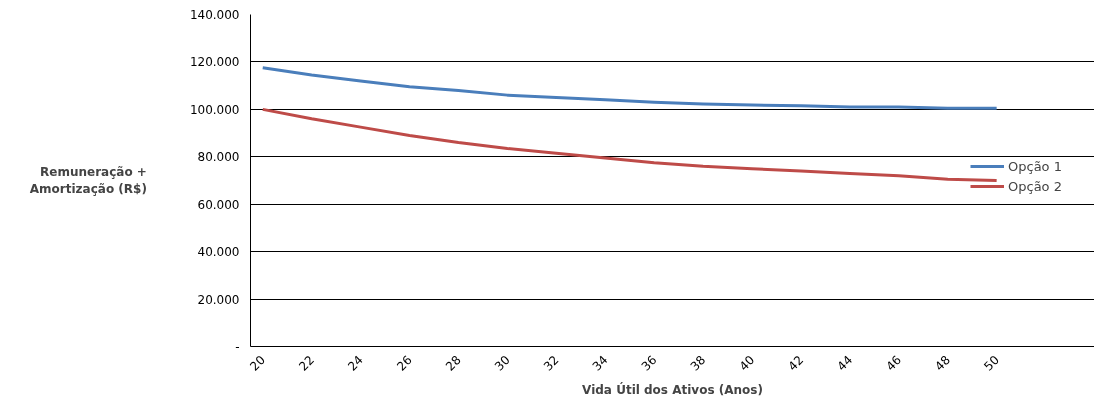 This screenshot has height=416, width=1094. Describe the element at coordinates (502, 363) in the screenshot. I see `x-tick-label: 30` at that location.